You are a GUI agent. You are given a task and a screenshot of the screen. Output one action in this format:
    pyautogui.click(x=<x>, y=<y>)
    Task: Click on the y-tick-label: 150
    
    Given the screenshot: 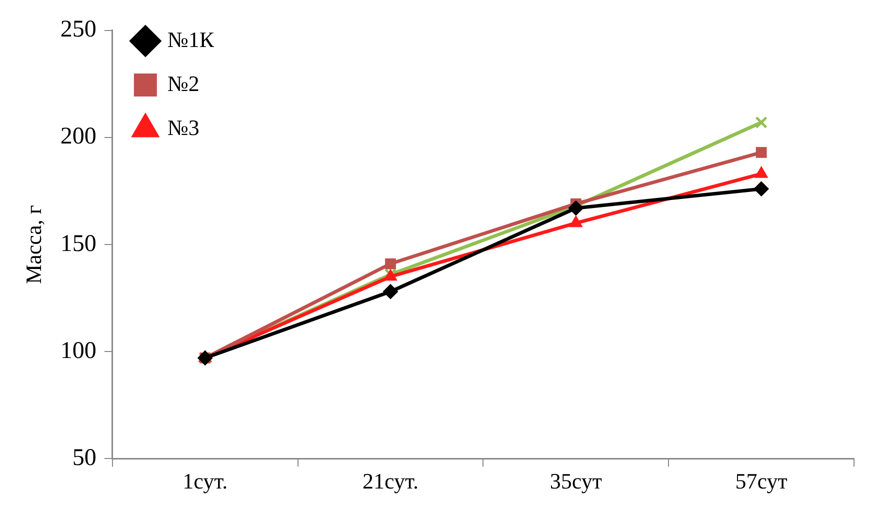 What is the action you would take?
    pyautogui.click(x=78, y=243)
    